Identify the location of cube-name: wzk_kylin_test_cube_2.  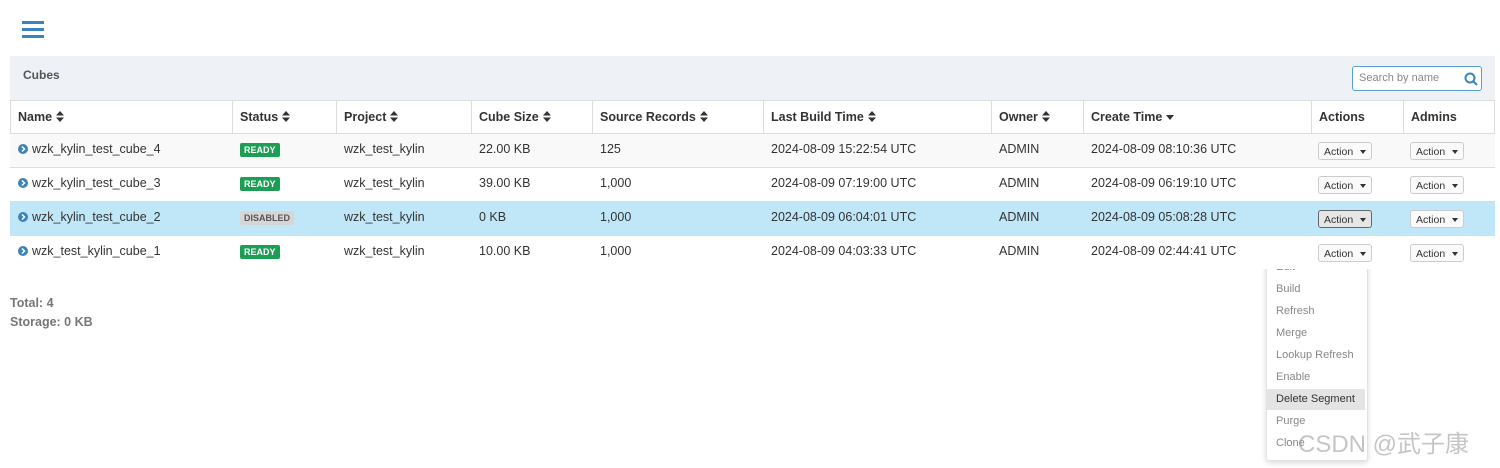
(89, 217).